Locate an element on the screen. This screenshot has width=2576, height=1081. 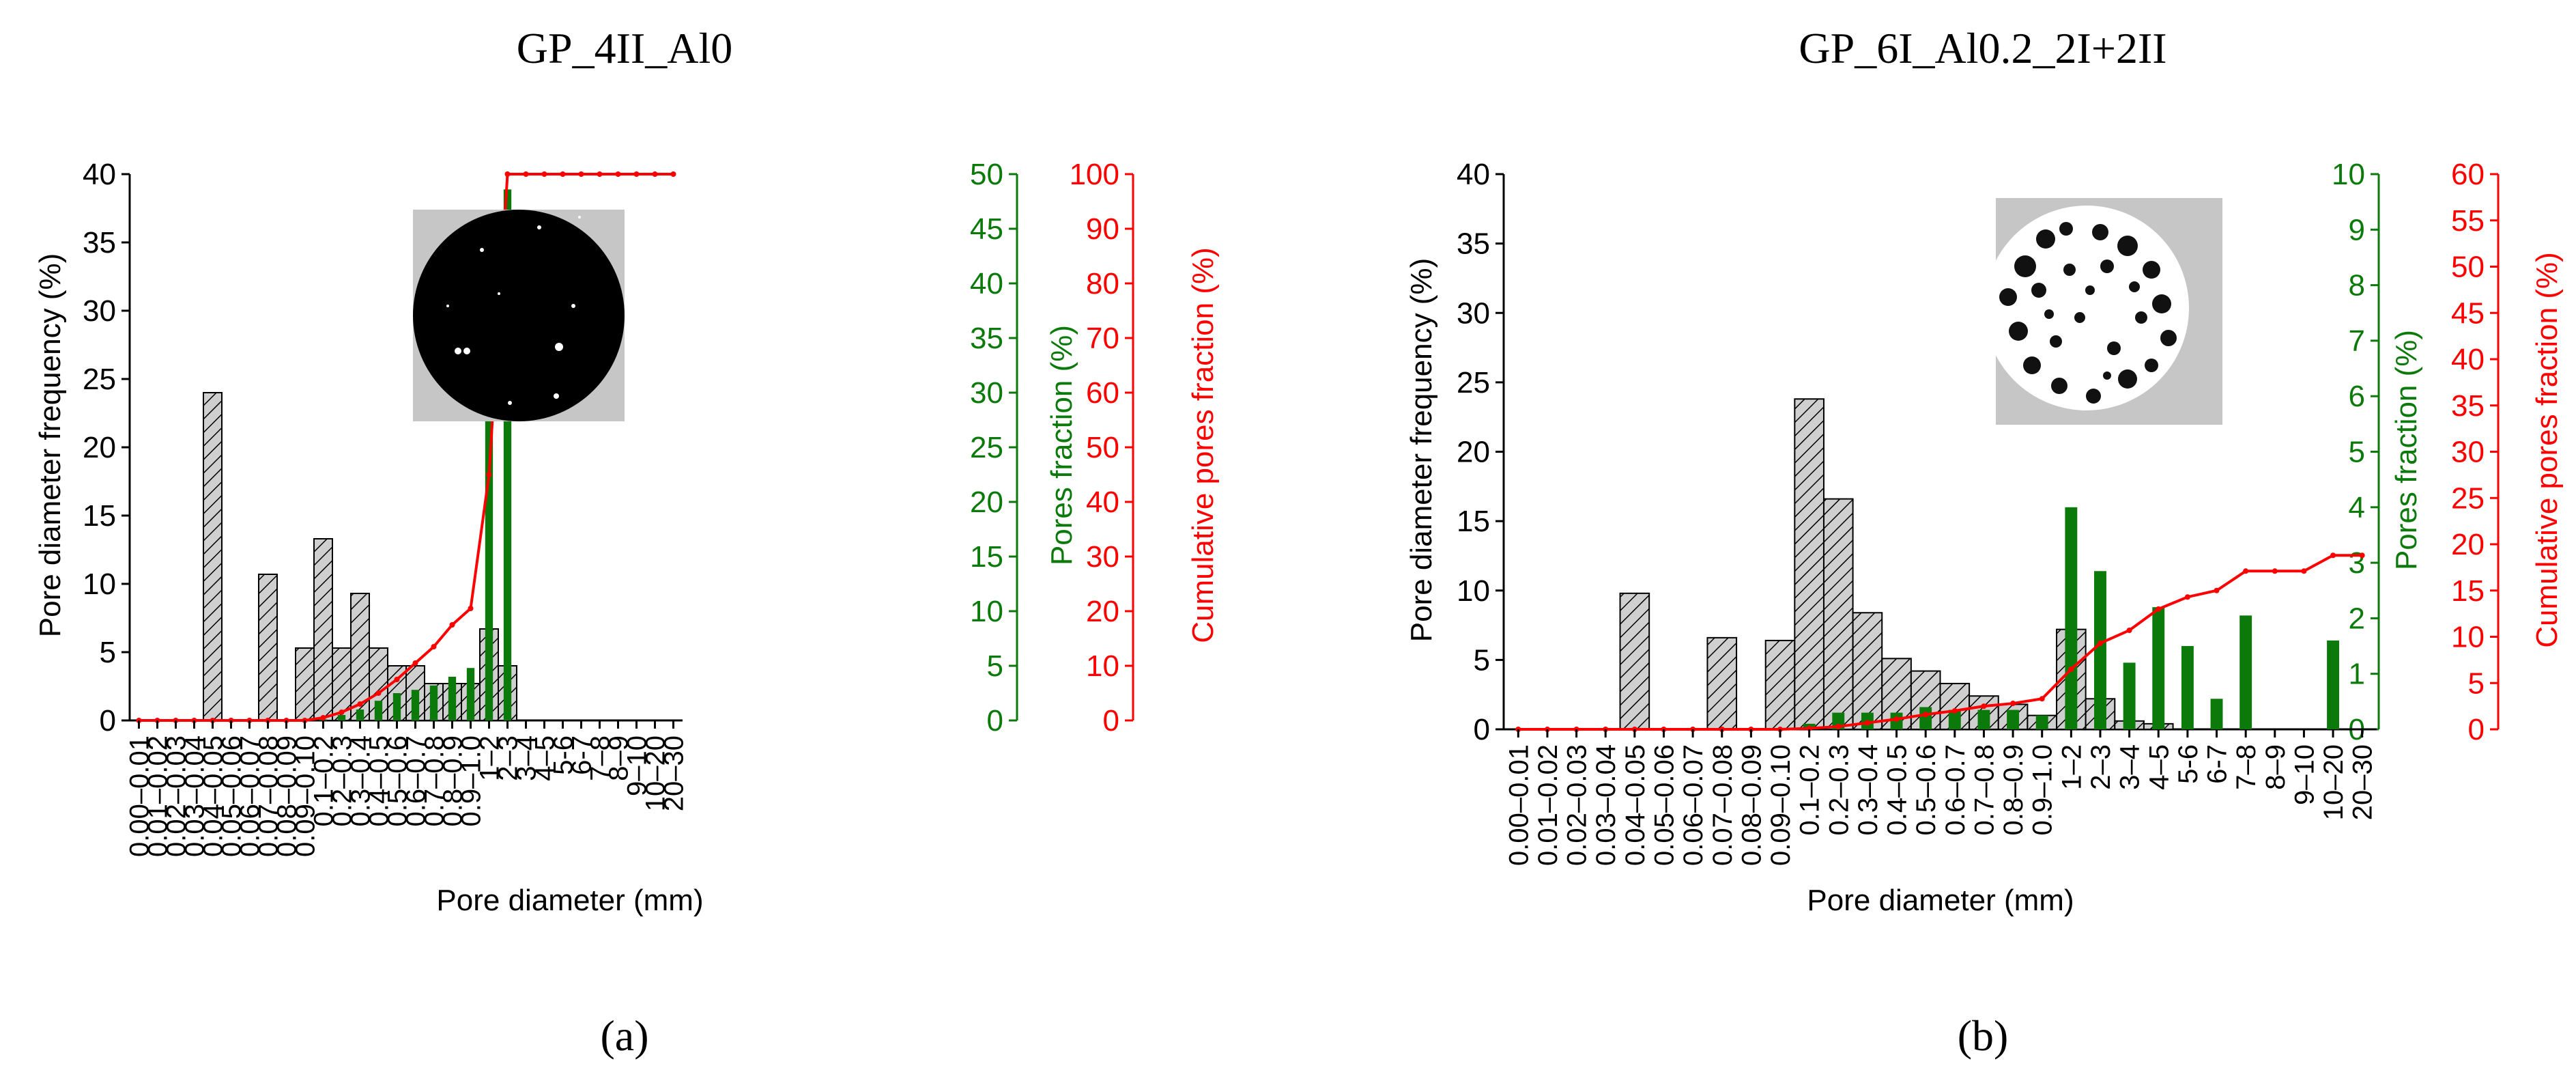
y-axis-right2-tick-label: 0 is located at coordinates (2476, 729).